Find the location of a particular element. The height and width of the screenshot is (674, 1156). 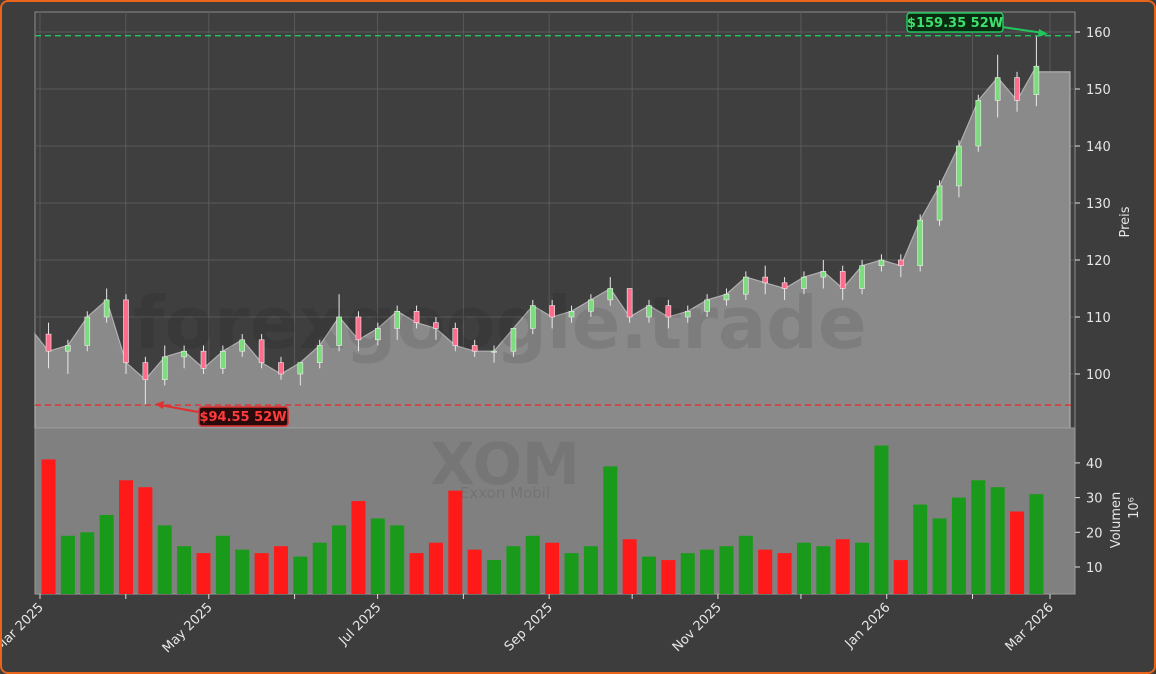

ticker-watermark: XOM is located at coordinates (505, 464).